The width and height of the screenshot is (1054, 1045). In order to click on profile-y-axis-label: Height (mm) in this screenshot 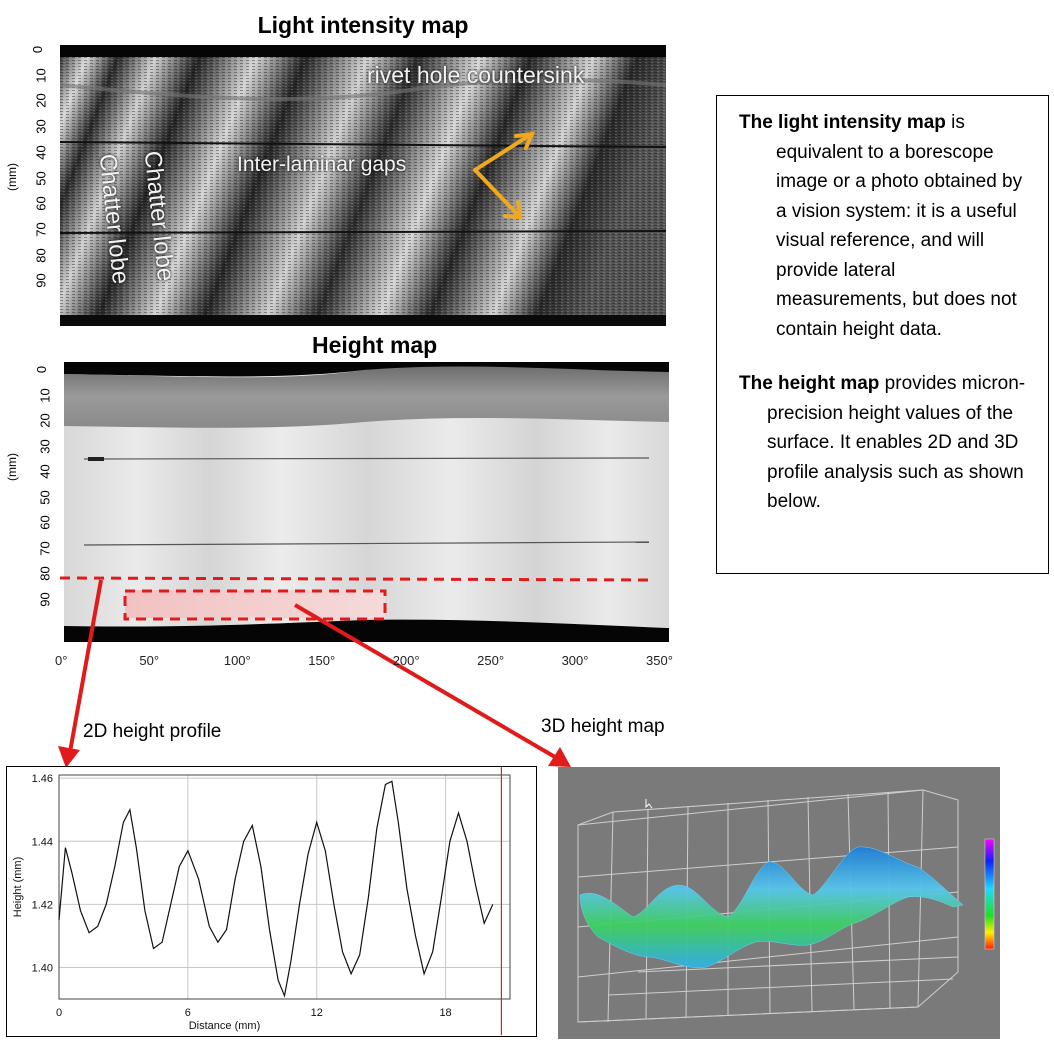, I will do `click(18, 887)`.